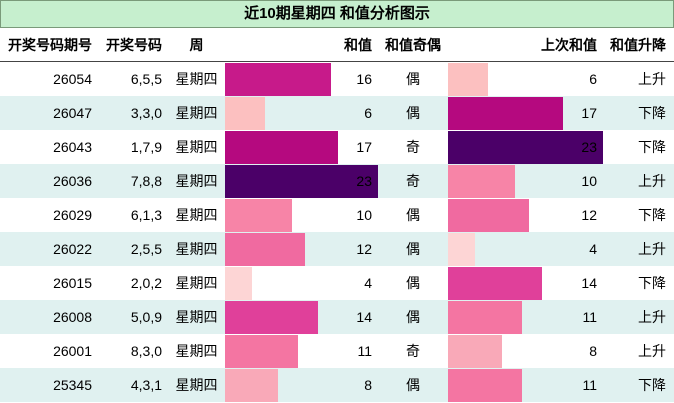 The width and height of the screenshot is (674, 403). What do you see at coordinates (72, 317) in the screenshot?
I see `cell-text: 26008` at bounding box center [72, 317].